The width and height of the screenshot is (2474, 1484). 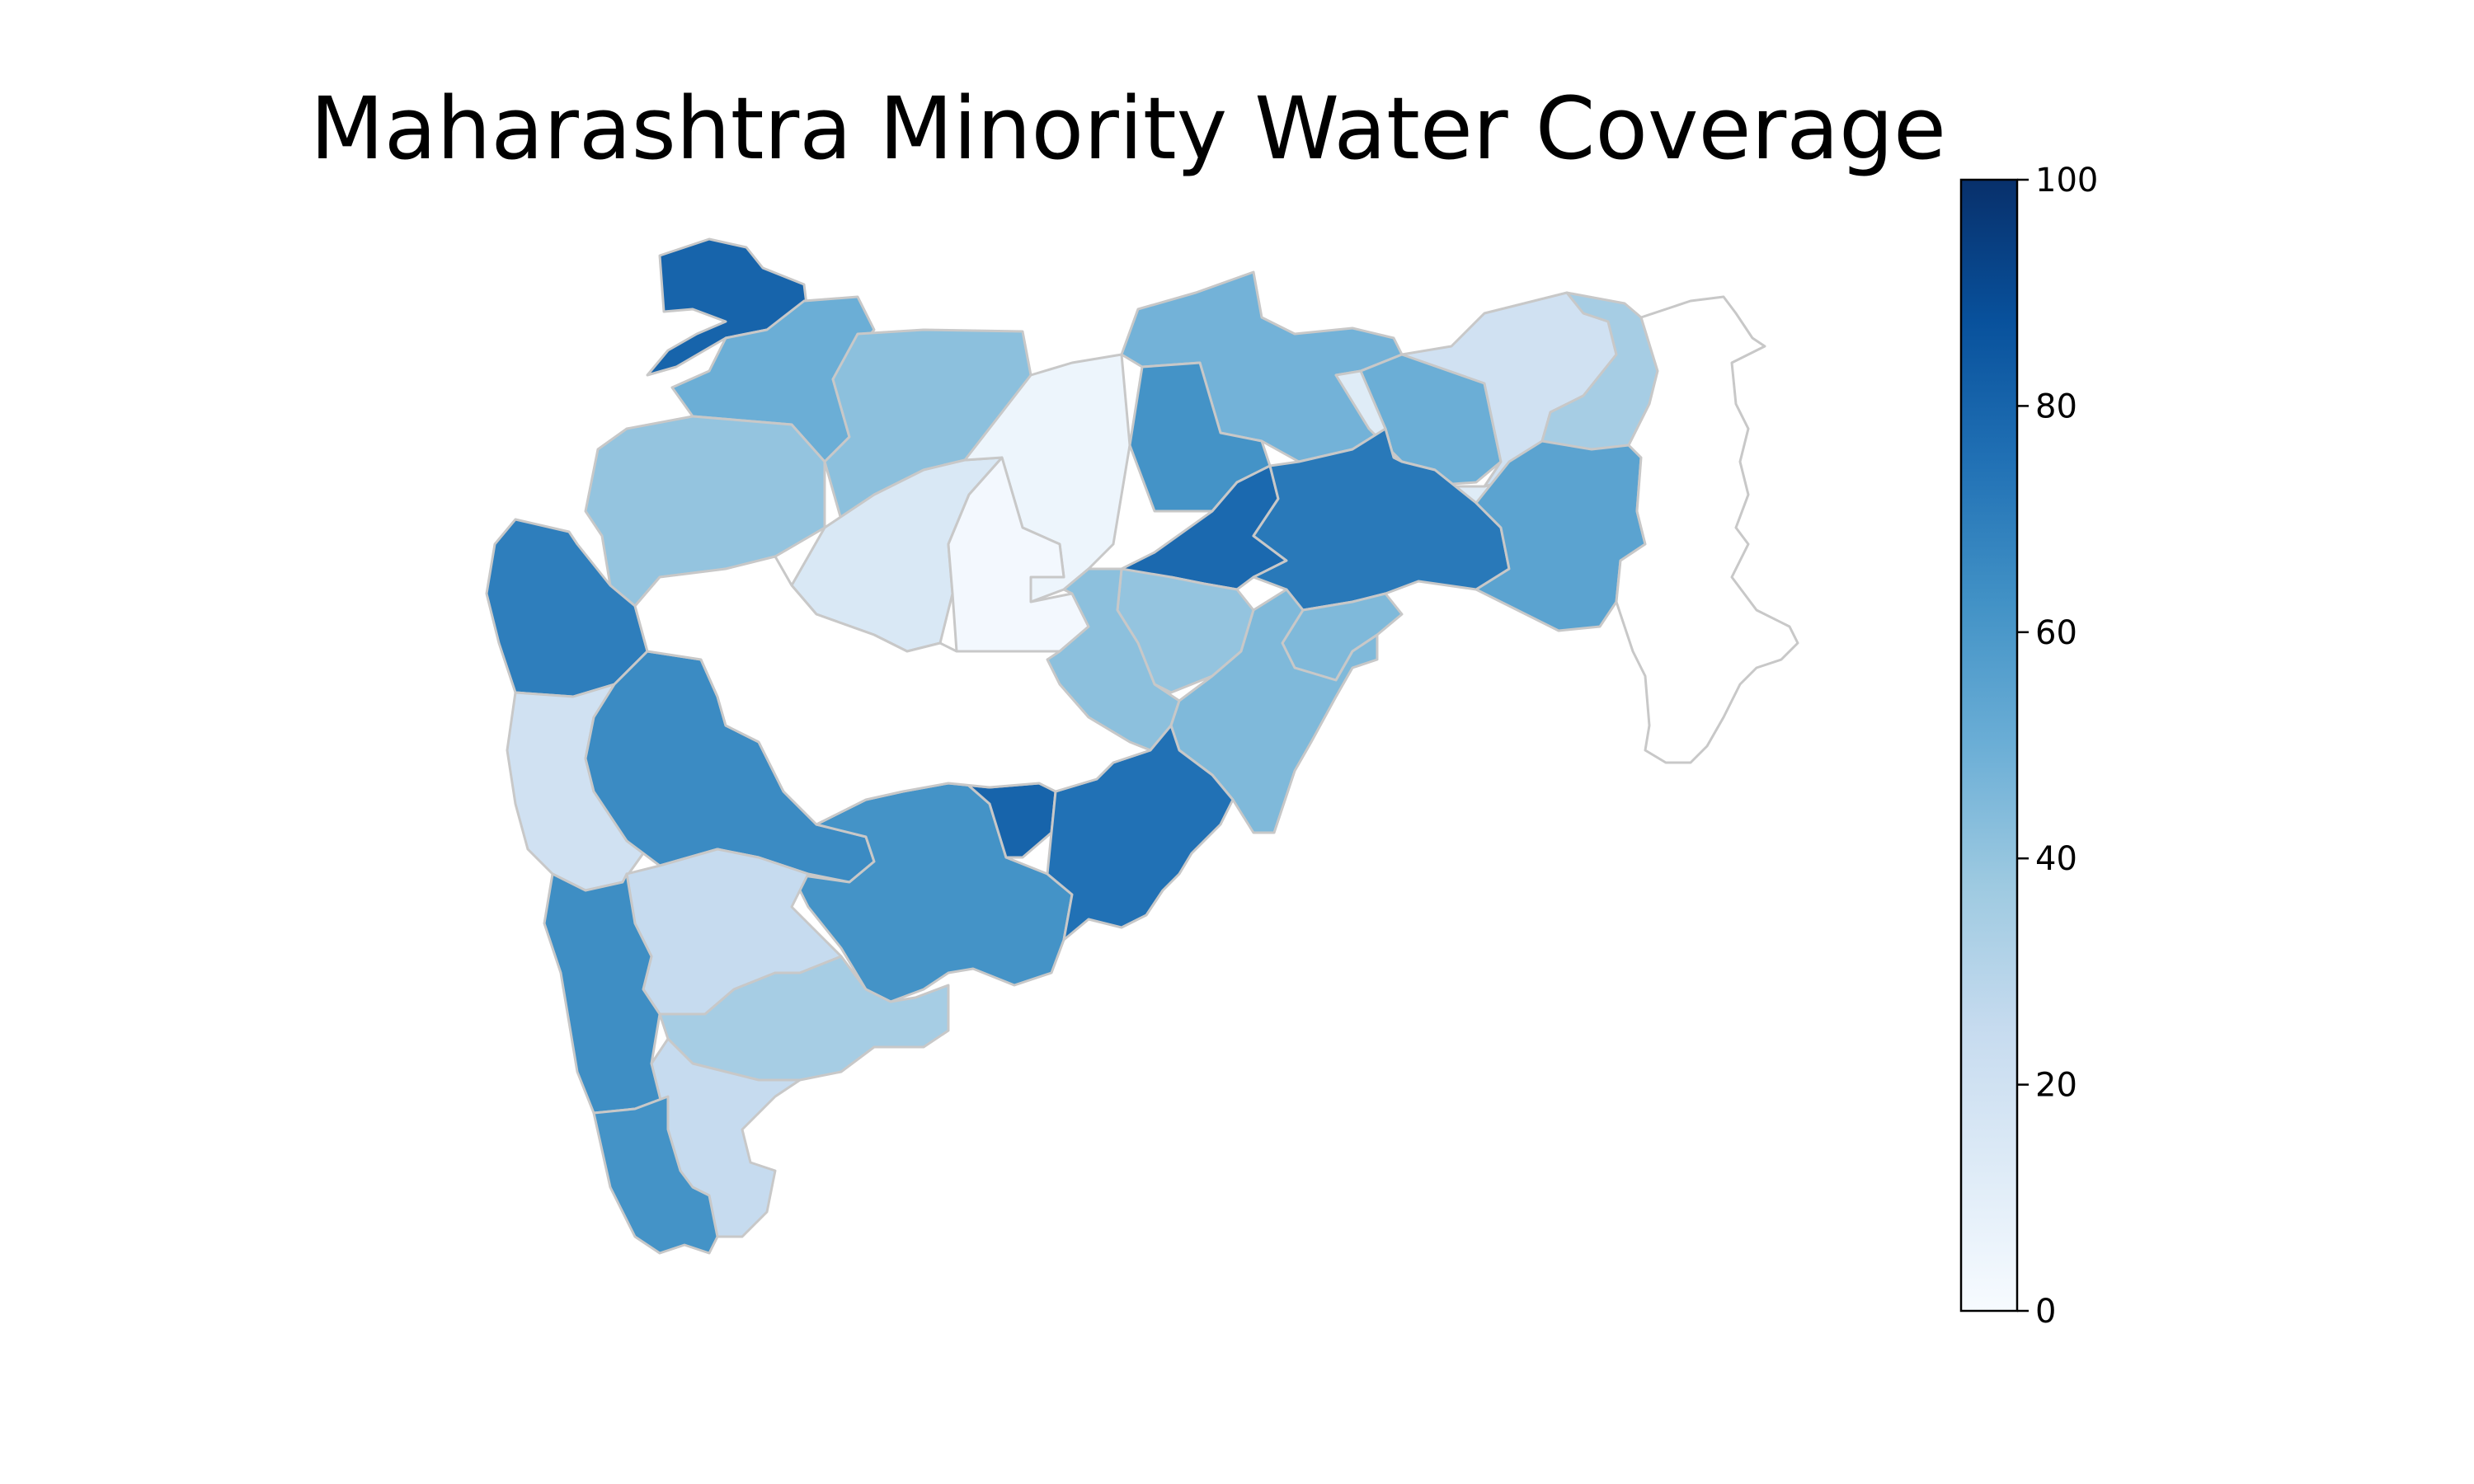 What do you see at coordinates (2056, 1086) in the screenshot?
I see `colorbar-tick-label: 20` at bounding box center [2056, 1086].